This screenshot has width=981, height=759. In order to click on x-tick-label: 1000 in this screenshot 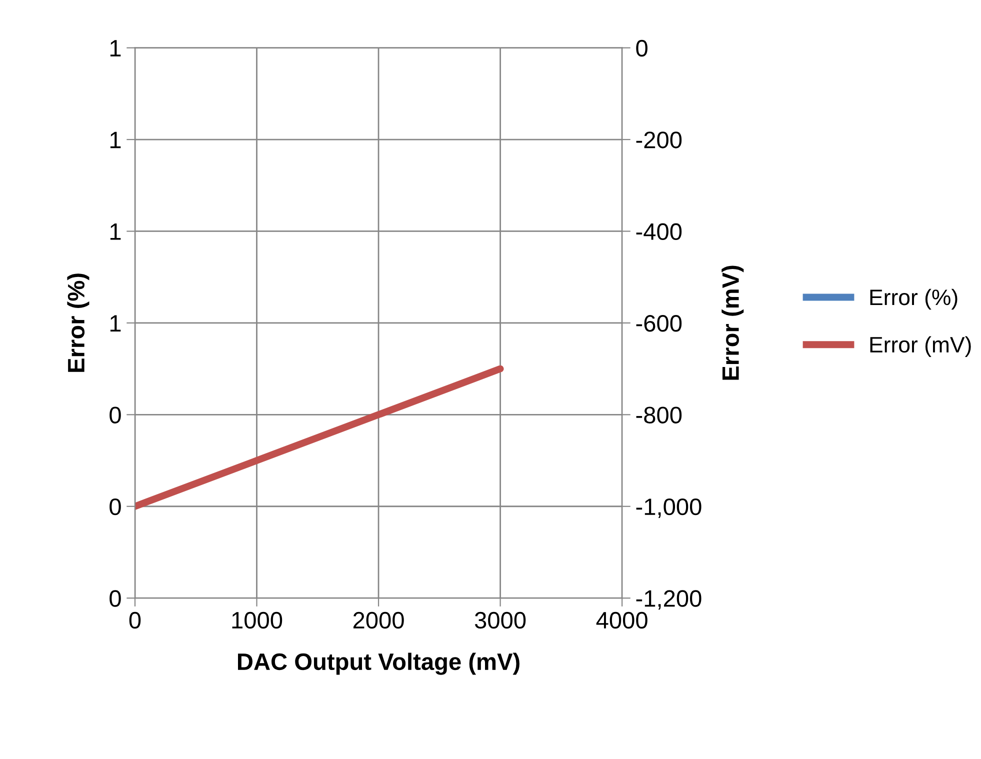, I will do `click(257, 620)`.